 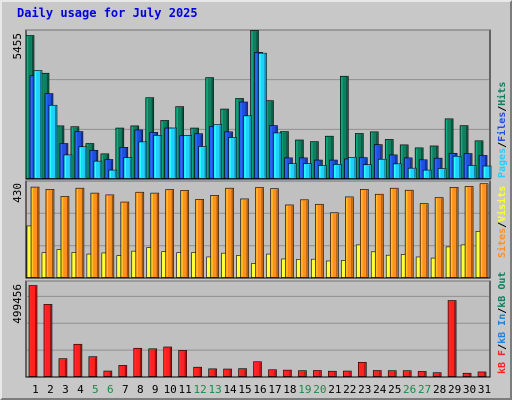 I want to click on legend-sites-visits: Sites/Visits, so click(x=502, y=222).